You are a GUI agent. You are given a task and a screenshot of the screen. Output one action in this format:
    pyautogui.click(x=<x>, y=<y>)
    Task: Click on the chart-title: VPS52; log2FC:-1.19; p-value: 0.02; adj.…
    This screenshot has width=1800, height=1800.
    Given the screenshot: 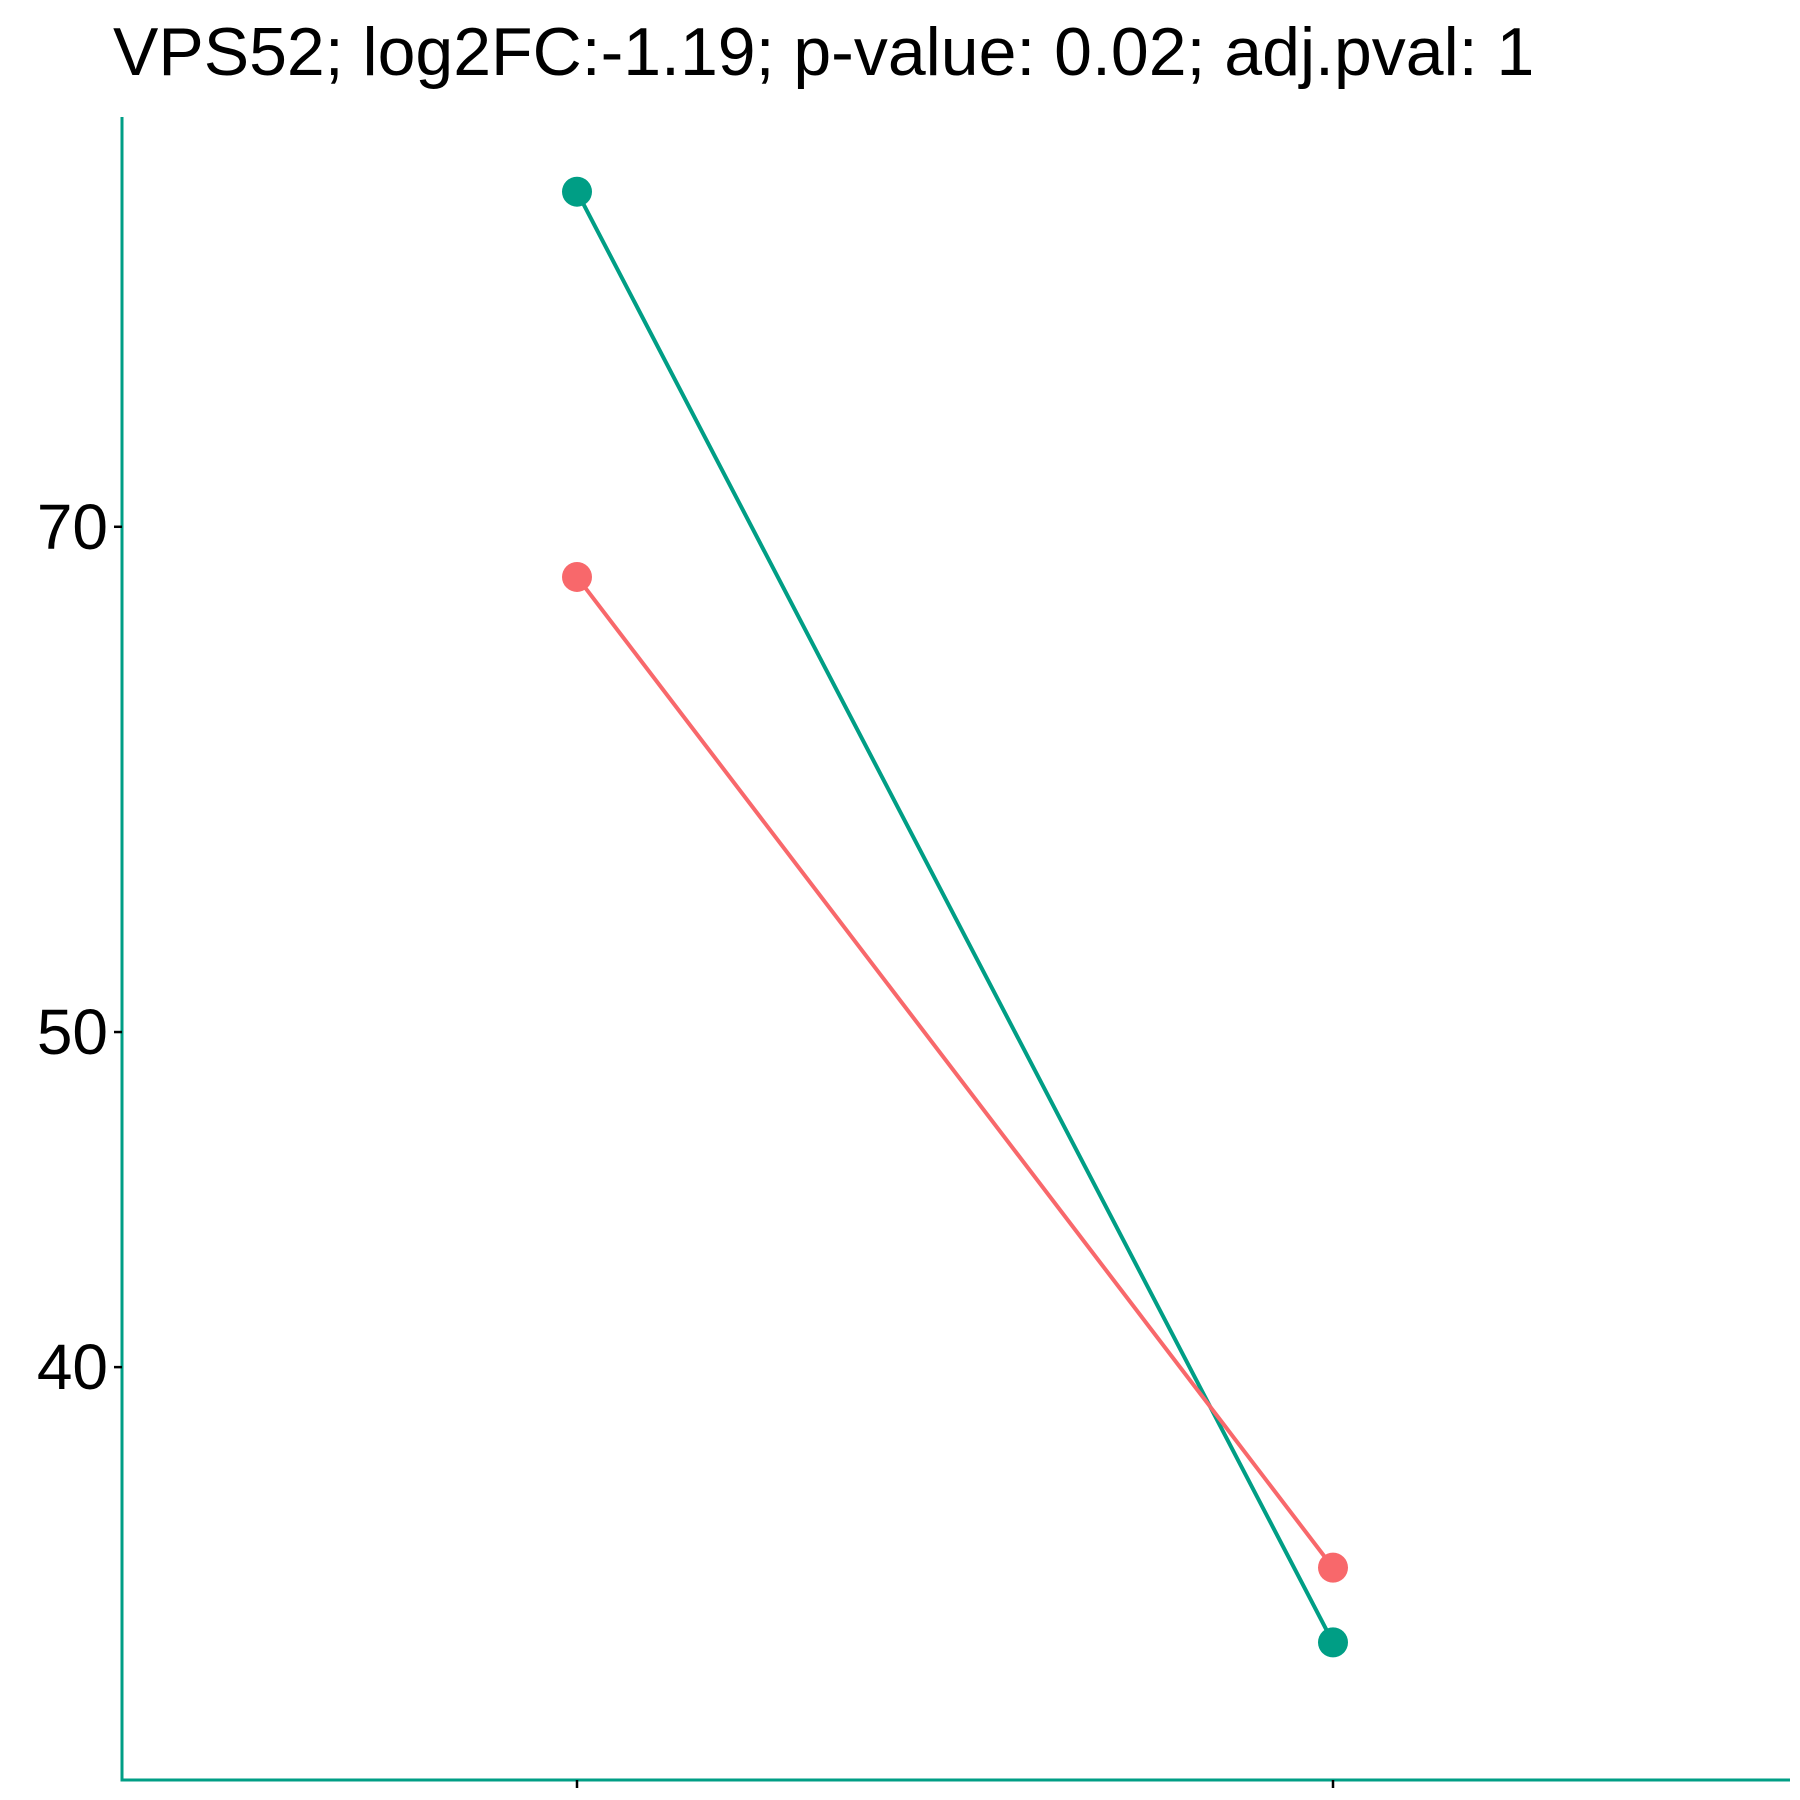 What is the action you would take?
    pyautogui.click(x=823, y=52)
    